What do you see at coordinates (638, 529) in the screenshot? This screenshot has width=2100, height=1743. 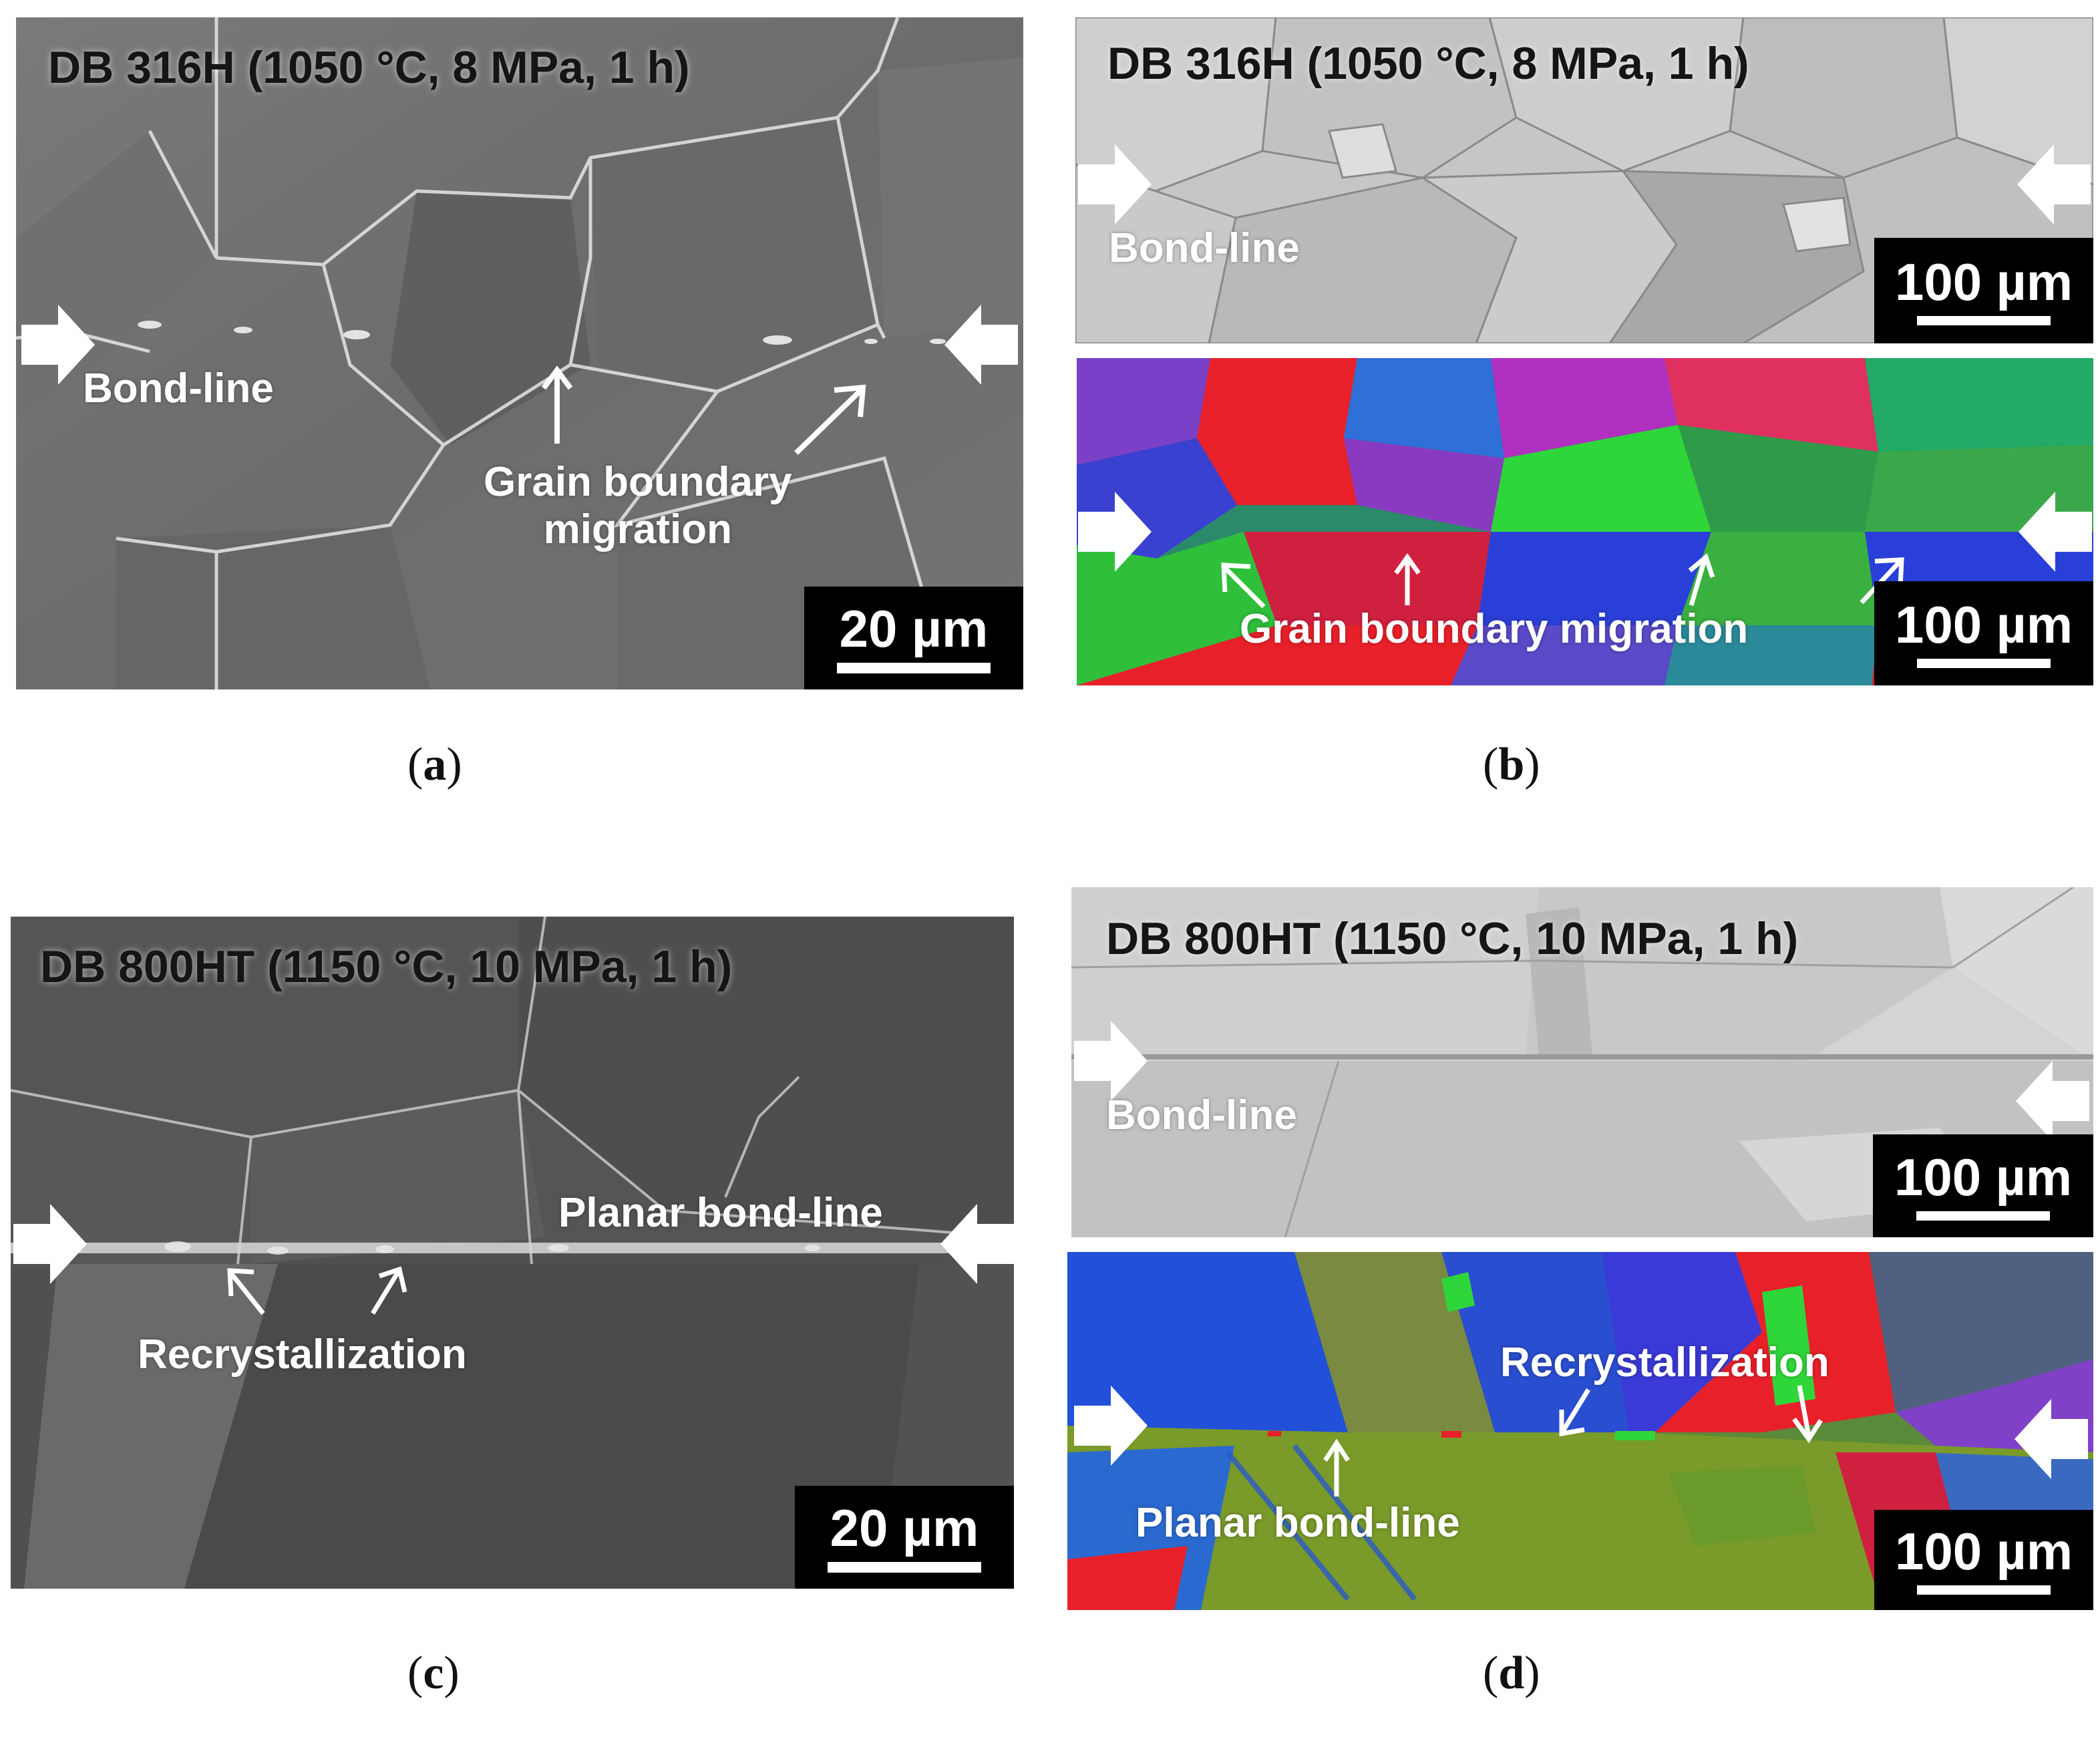 I see `annotation-line-2: migration` at bounding box center [638, 529].